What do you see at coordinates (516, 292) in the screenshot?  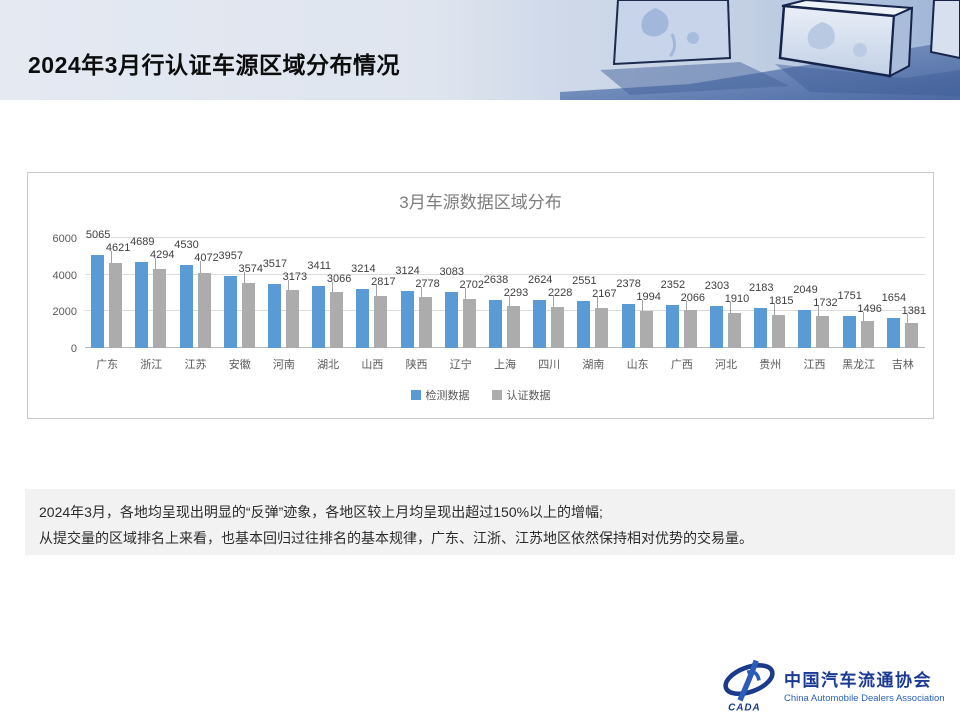 I see `certified-value-label: 2293` at bounding box center [516, 292].